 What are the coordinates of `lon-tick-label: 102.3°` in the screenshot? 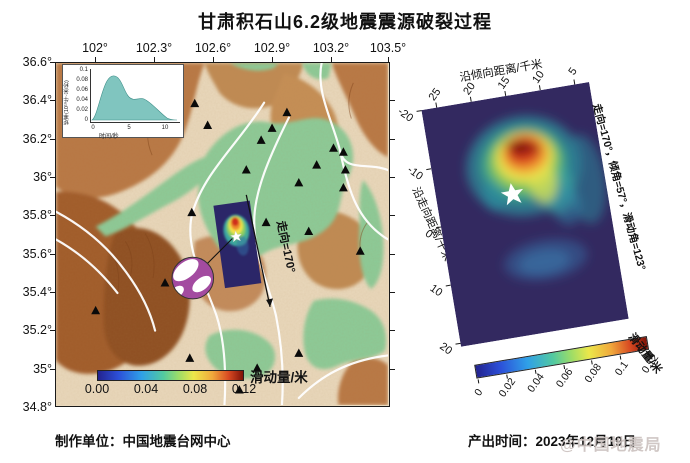 It's located at (154, 48).